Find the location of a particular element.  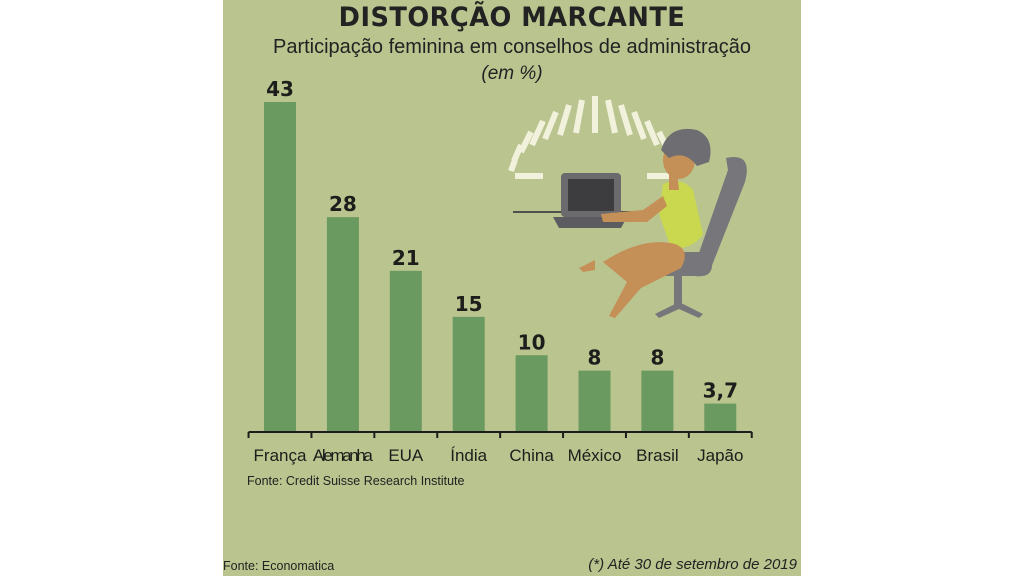

category-label: EUA is located at coordinates (406, 455).